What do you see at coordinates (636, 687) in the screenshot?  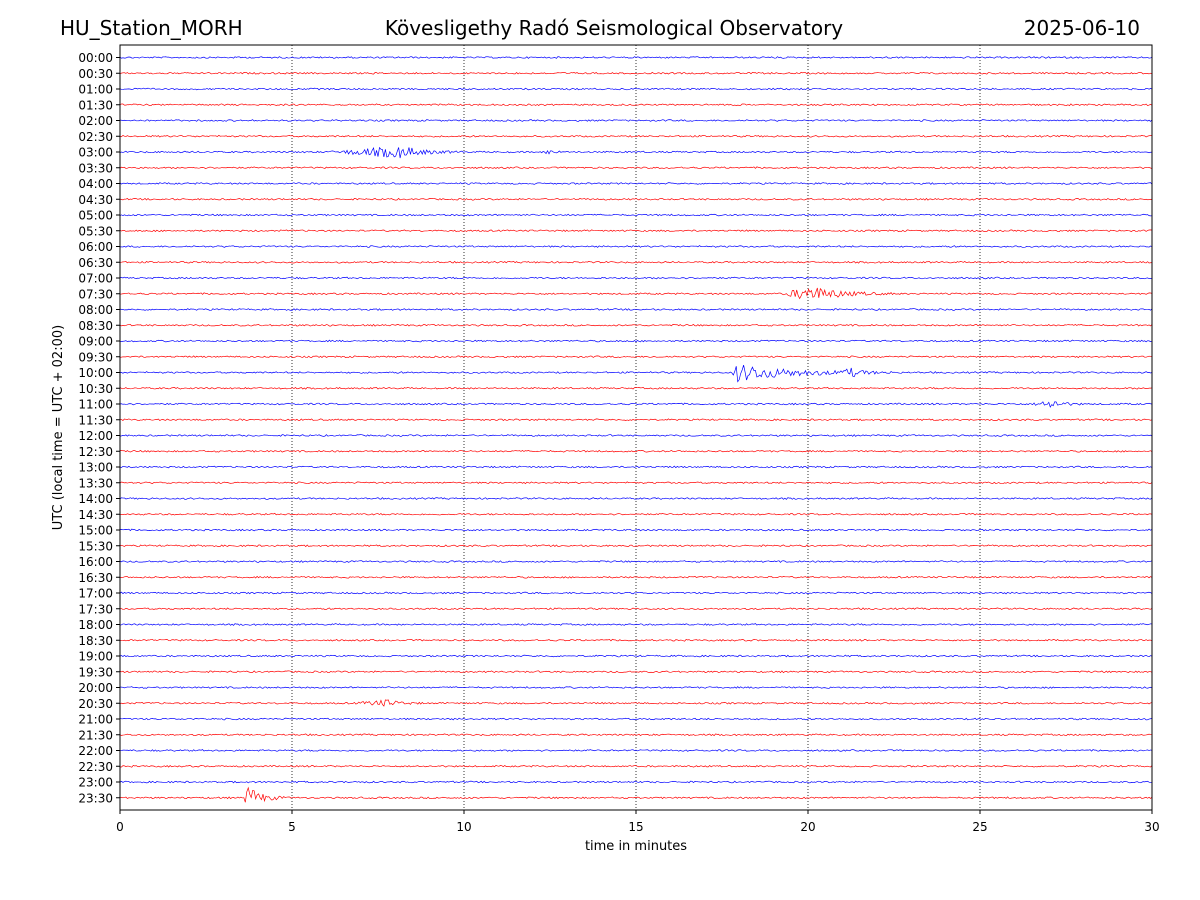 I see `trace-2000` at bounding box center [636, 687].